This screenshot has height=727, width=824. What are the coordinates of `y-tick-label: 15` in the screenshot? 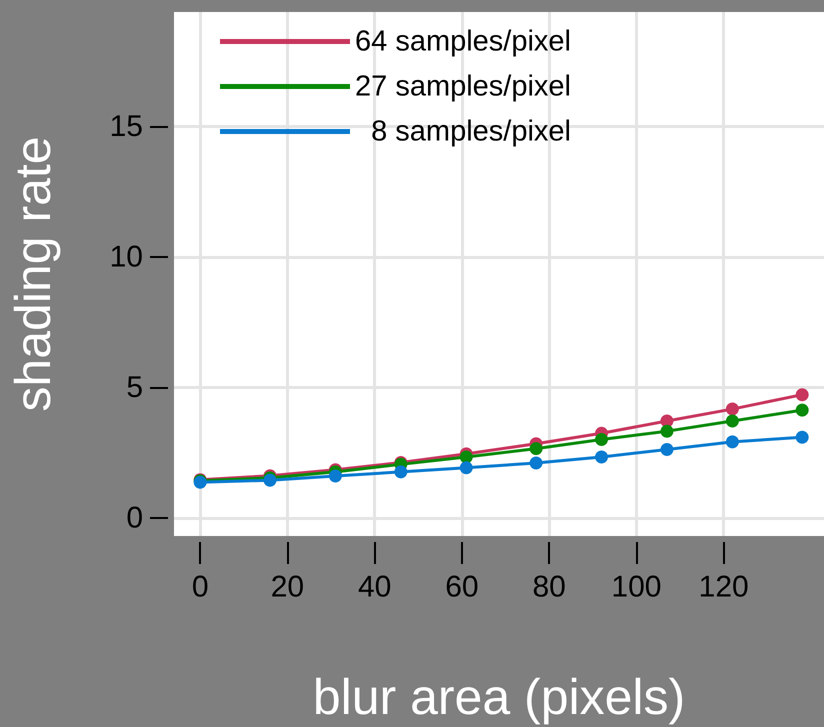 It's located at (126, 127).